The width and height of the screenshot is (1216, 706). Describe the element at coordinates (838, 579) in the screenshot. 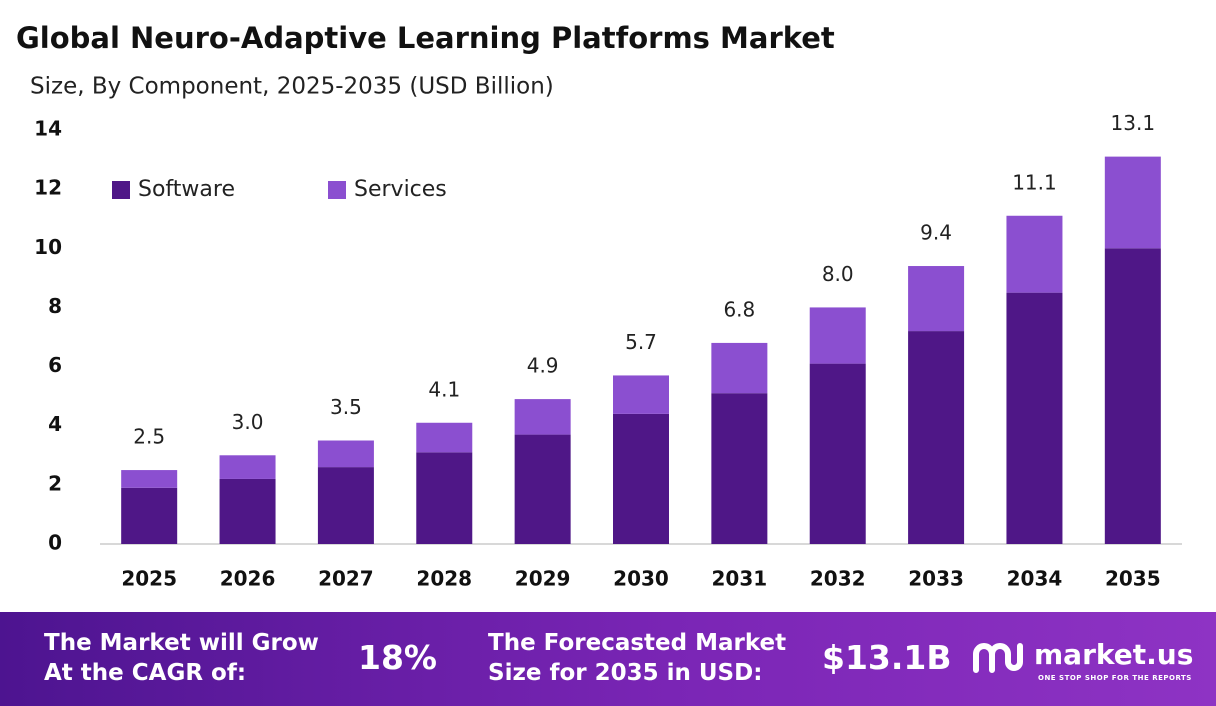

I see `x-tick-label: 2032` at that location.